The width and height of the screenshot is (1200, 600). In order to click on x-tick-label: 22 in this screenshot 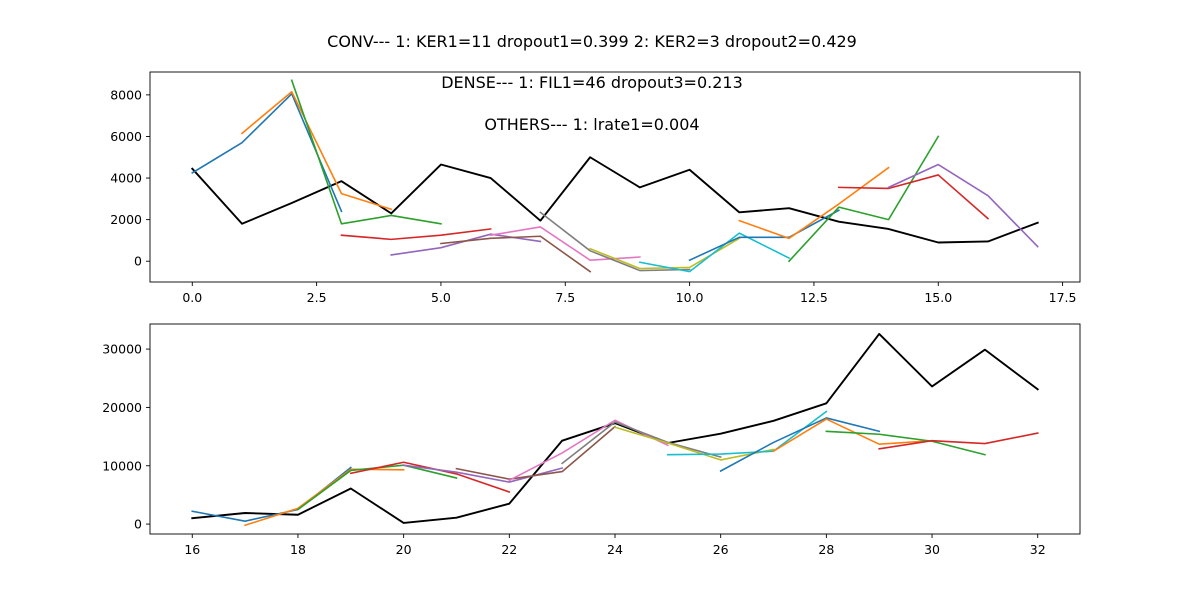, I will do `click(509, 549)`.